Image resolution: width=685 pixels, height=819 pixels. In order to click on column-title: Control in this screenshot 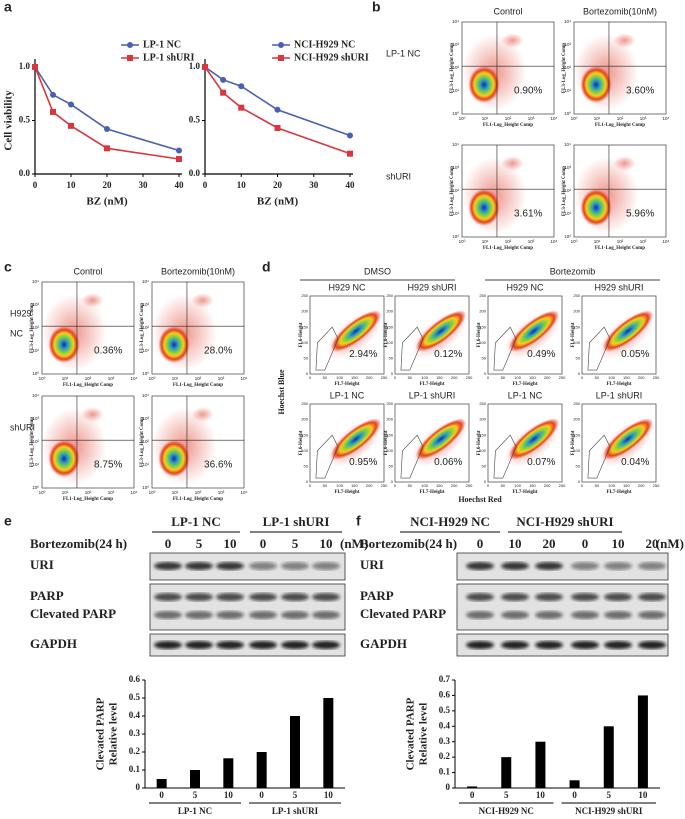, I will do `click(507, 11)`.